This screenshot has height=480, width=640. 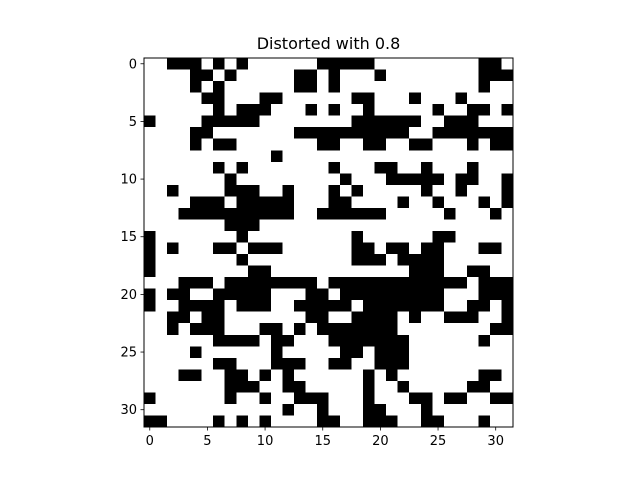 What do you see at coordinates (132, 237) in the screenshot?
I see `y-axis: 0 5 10 15 20 25 30` at bounding box center [132, 237].